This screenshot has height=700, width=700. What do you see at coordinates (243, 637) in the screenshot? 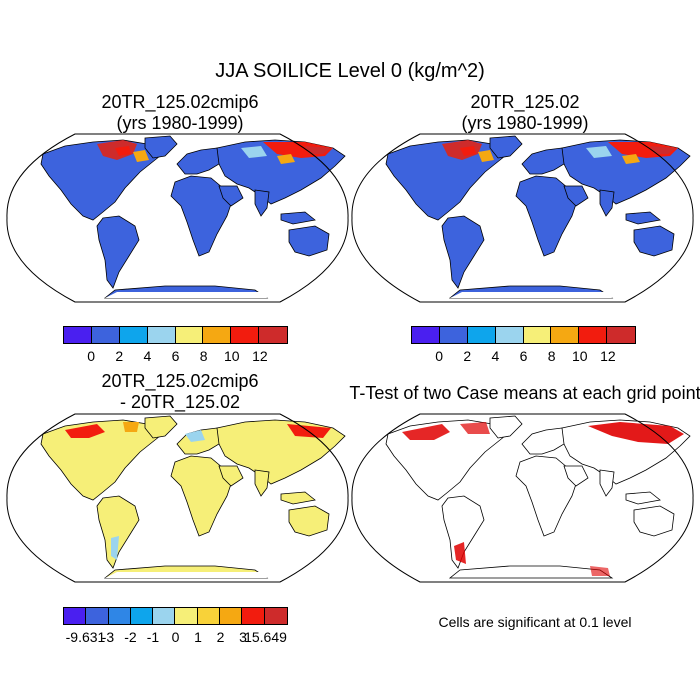
I see `colorbar-tick-label: 3` at bounding box center [243, 637].